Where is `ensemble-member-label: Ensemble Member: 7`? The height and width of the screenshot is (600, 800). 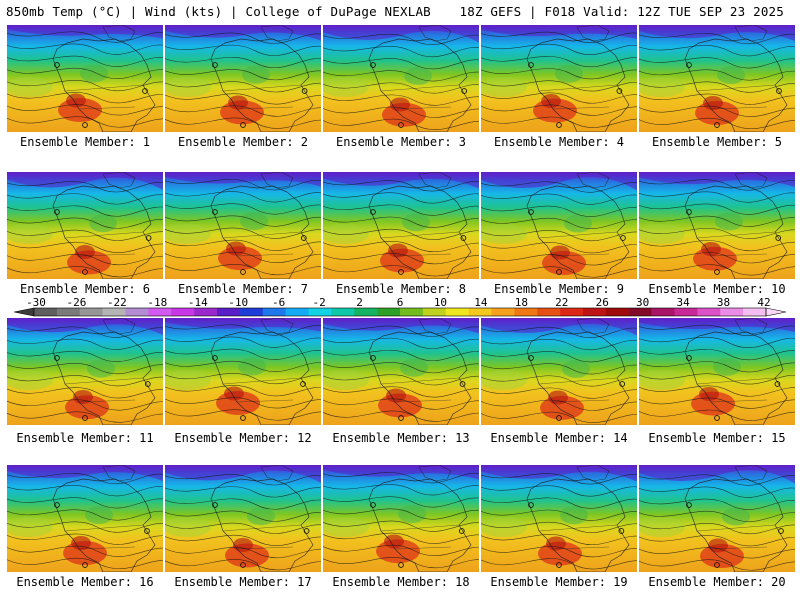
ensemble-member-label: Ensemble Member: 7 is located at coordinates (243, 289).